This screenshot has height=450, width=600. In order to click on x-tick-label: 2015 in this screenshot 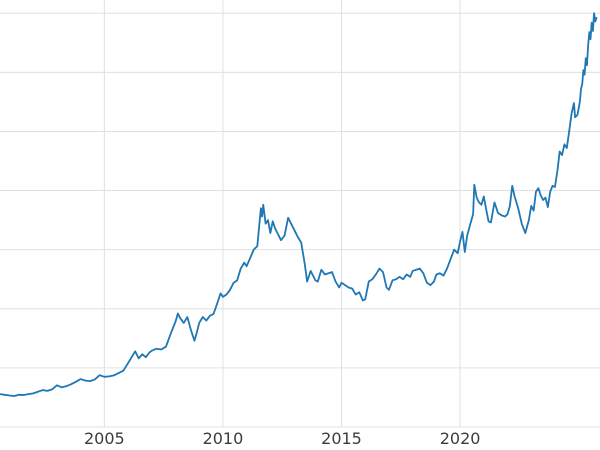, I will do `click(341, 438)`.